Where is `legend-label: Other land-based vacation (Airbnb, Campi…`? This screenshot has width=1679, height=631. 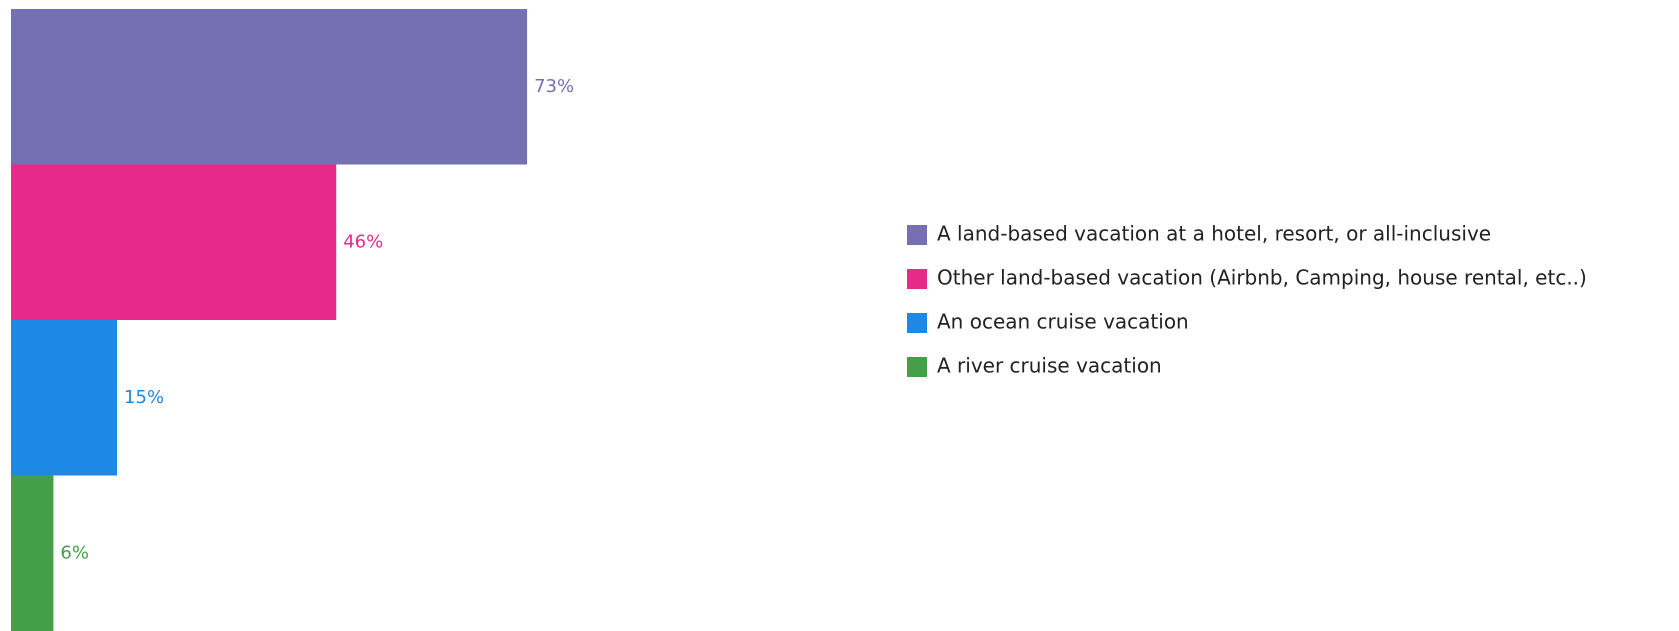
legend-label: Other land-based vacation (Airbnb, Campi… is located at coordinates (1262, 278).